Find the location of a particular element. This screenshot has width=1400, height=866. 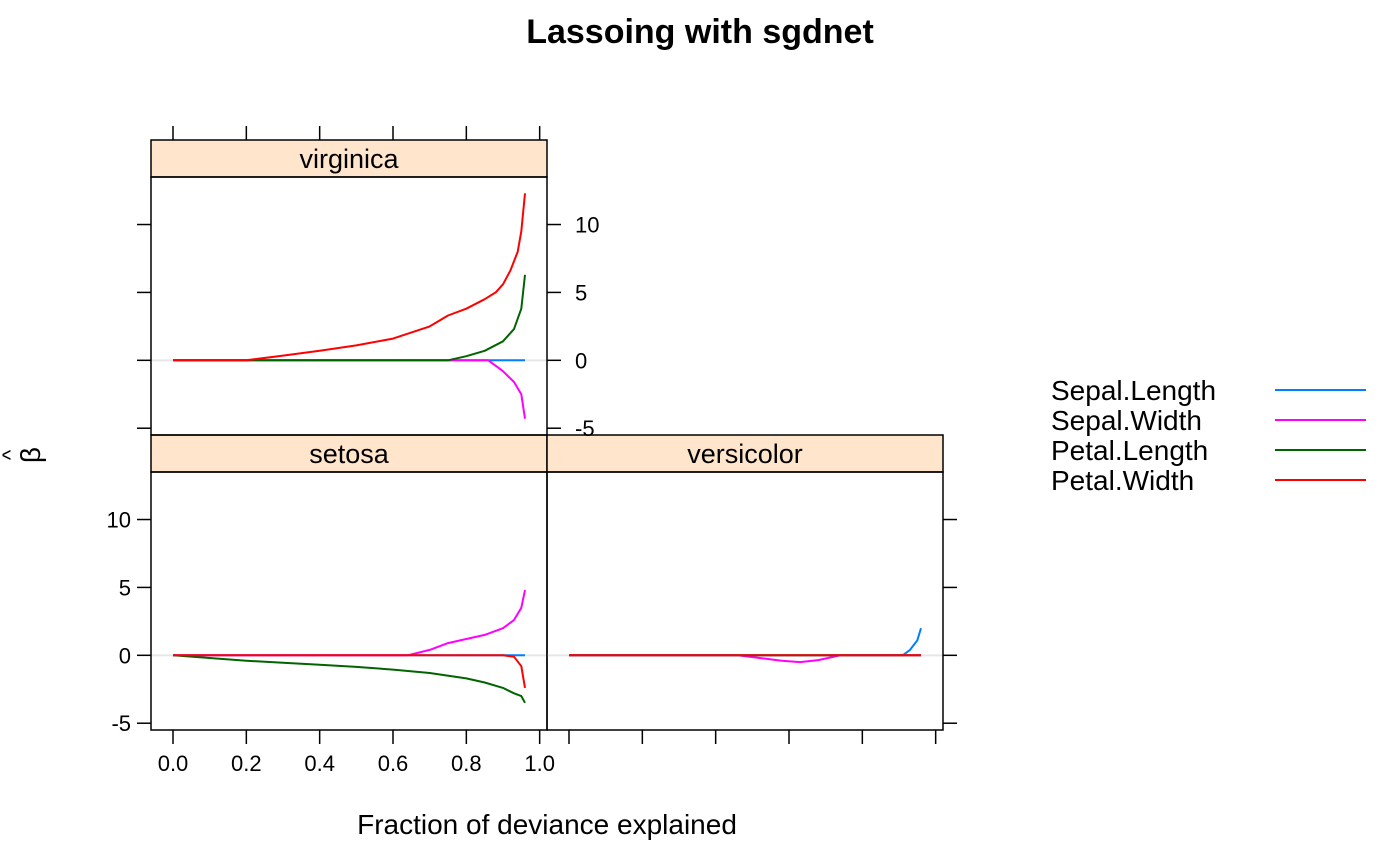

line-versicolor-sepal-length is located at coordinates (745, 642).